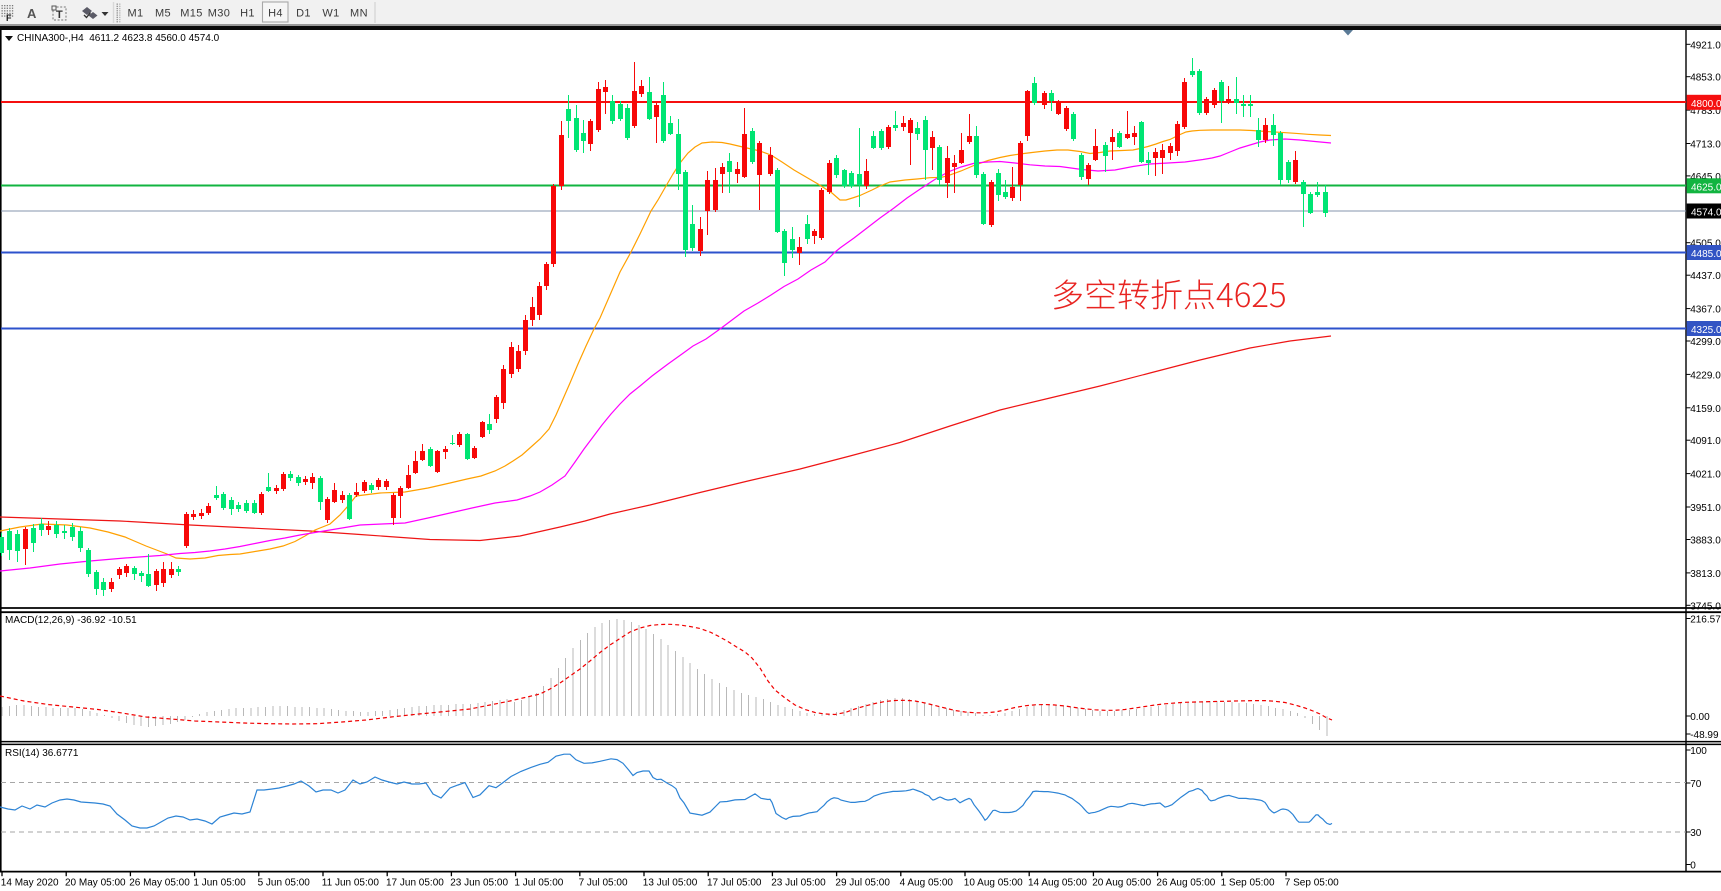 Image resolution: width=1721 pixels, height=891 pixels. What do you see at coordinates (1705, 177) in the screenshot?
I see `svg-text: 4645.0` at bounding box center [1705, 177].